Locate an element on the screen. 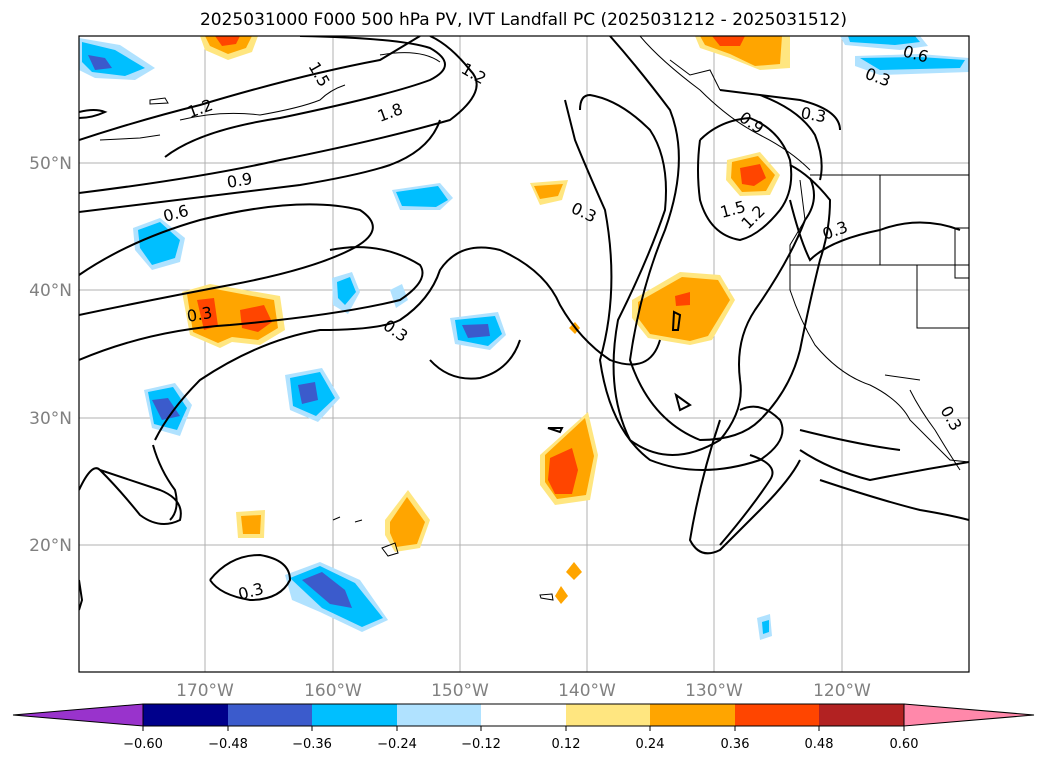  lon-label-120w: 120°W is located at coordinates (842, 691).